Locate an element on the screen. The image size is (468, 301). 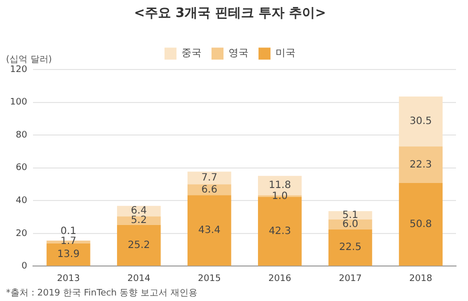
data-label: 5.2 is located at coordinates (138, 220).